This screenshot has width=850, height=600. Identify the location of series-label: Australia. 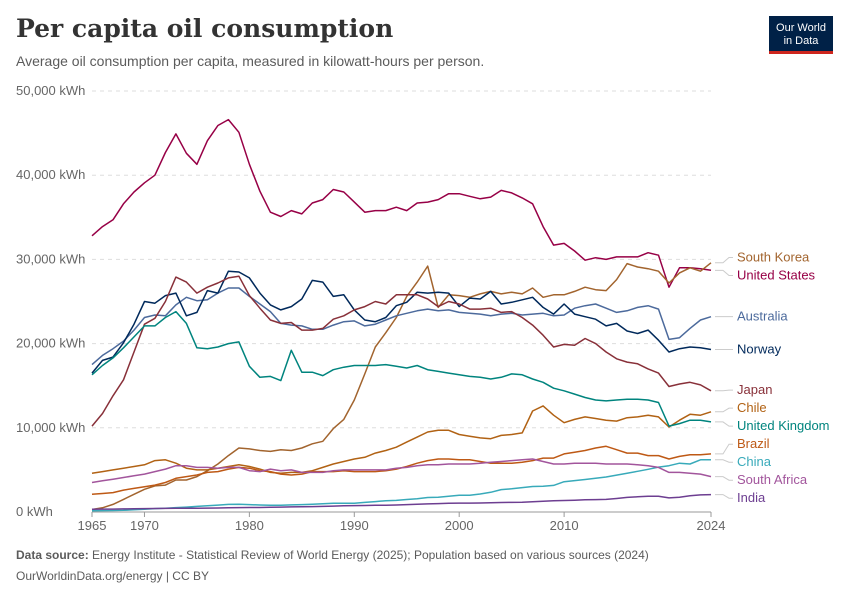
(762, 316).